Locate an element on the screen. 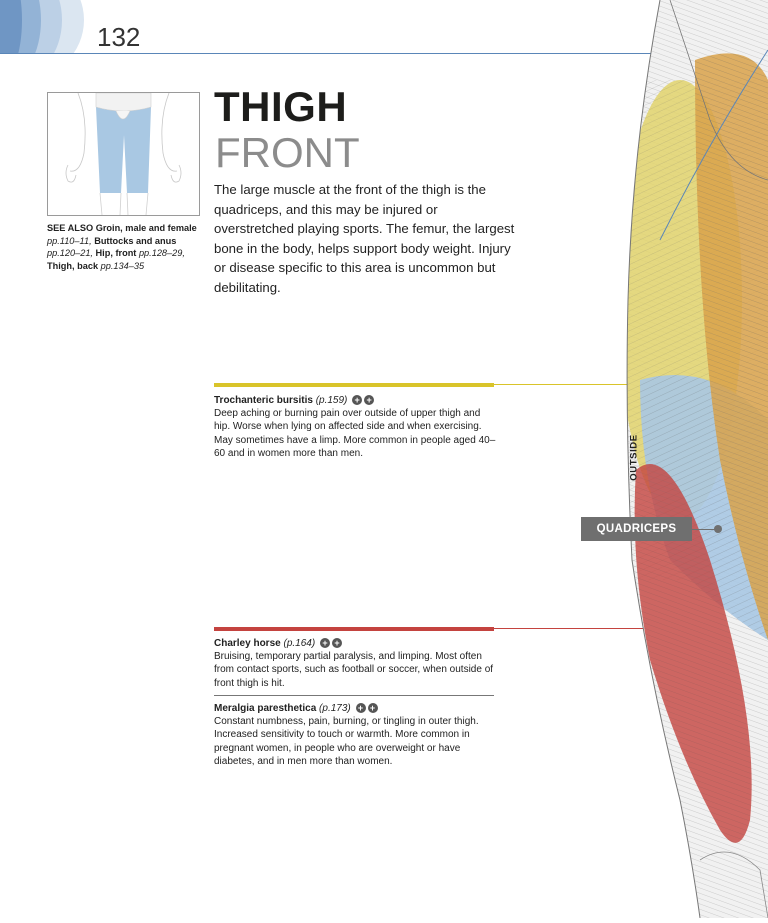  quadriceps-pointer-dot is located at coordinates (718, 529).